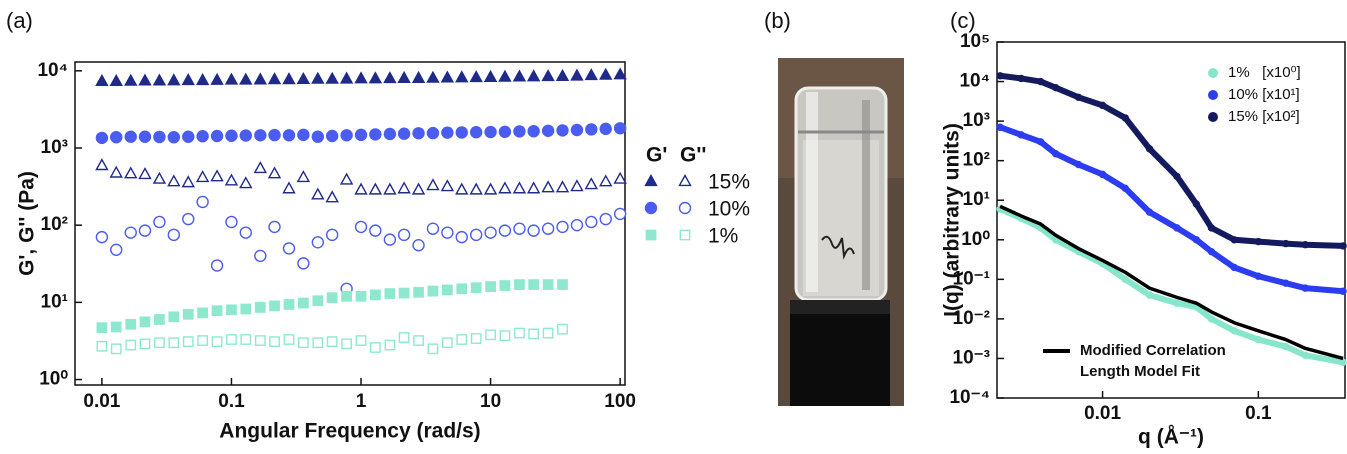 The height and width of the screenshot is (454, 1347). I want to click on y-axis-title: G', G'' (Pa), so click(27, 223).